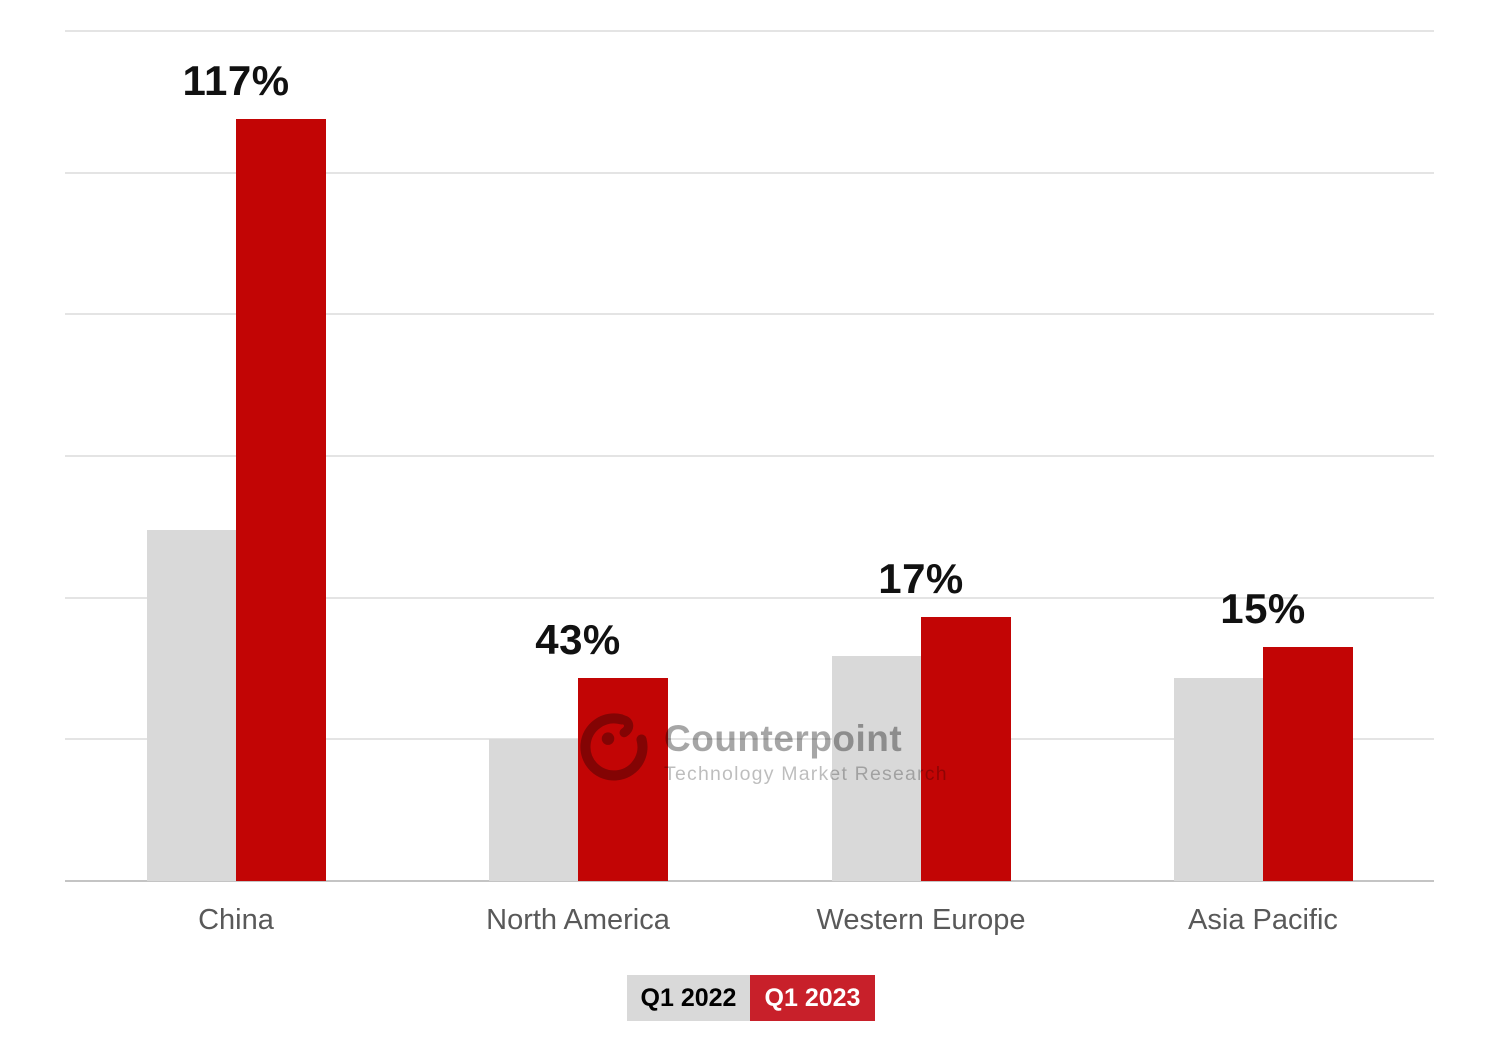 The image size is (1500, 1059). What do you see at coordinates (876, 768) in the screenshot?
I see `bar-q1-2022-western-europe` at bounding box center [876, 768].